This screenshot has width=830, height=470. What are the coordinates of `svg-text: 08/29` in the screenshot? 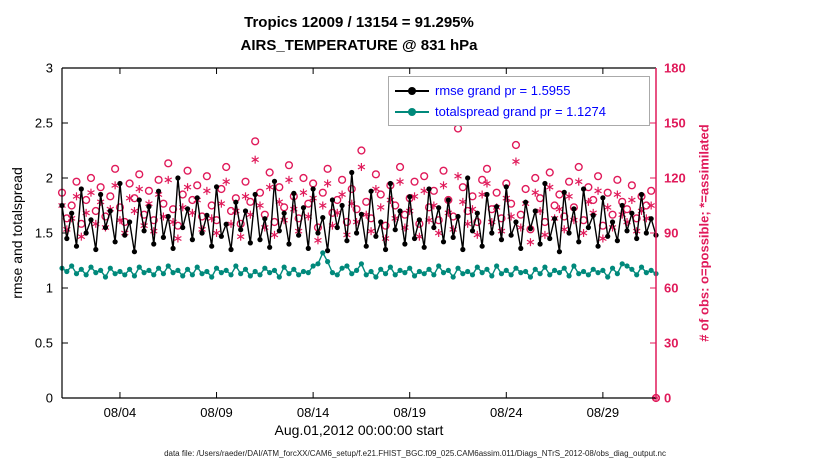 It's located at (603, 412).